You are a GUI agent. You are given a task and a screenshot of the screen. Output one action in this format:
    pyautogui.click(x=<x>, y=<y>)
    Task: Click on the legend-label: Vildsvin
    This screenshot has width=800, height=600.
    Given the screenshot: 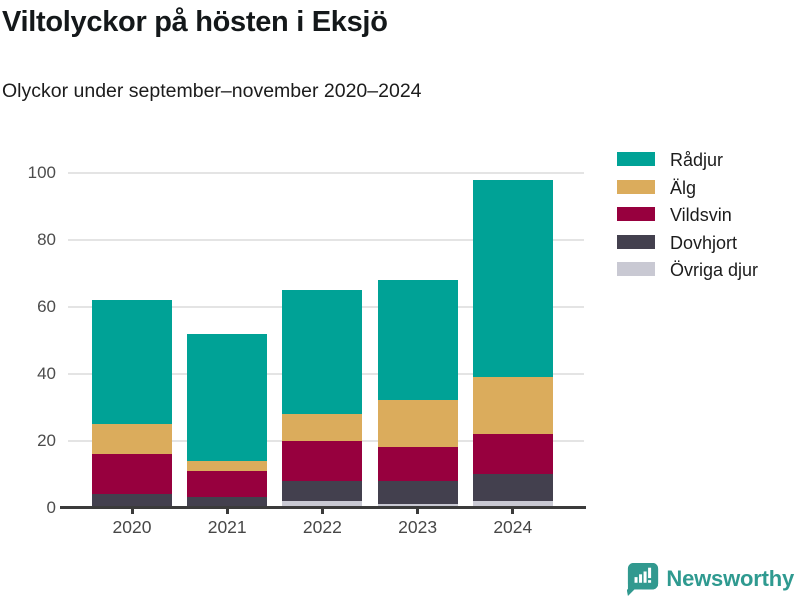 What is the action you would take?
    pyautogui.click(x=701, y=215)
    